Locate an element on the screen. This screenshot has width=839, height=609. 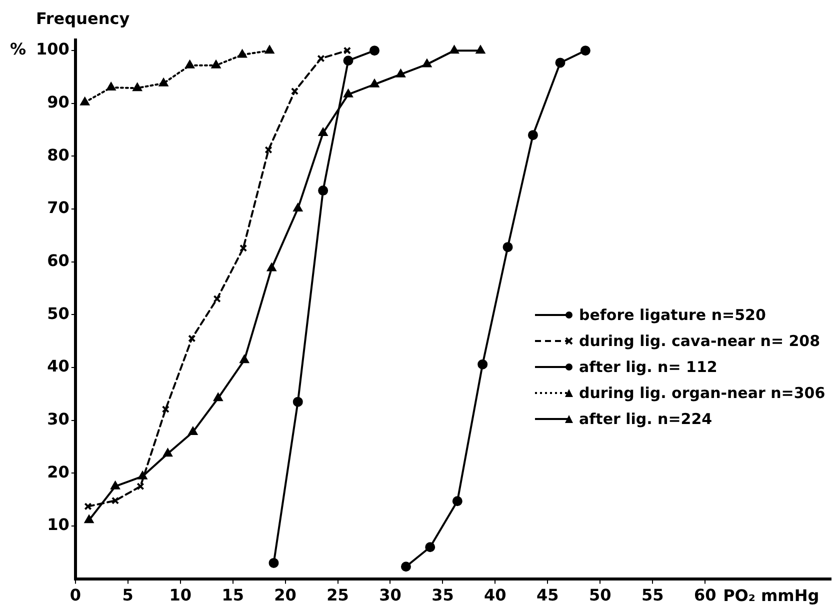
legend-label: after lig. n=224 is located at coordinates (645, 419).